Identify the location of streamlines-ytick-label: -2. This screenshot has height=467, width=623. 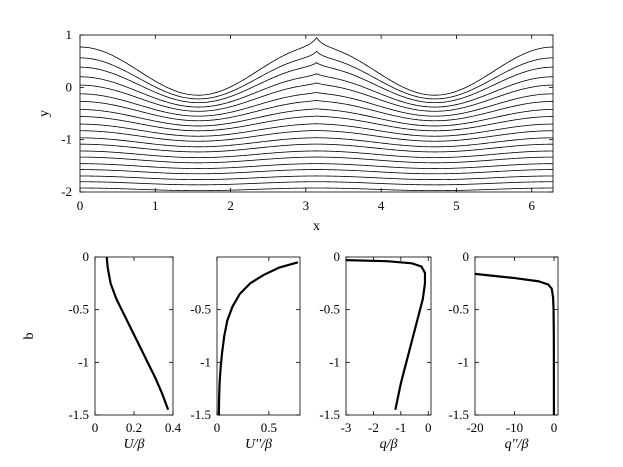
(66, 191).